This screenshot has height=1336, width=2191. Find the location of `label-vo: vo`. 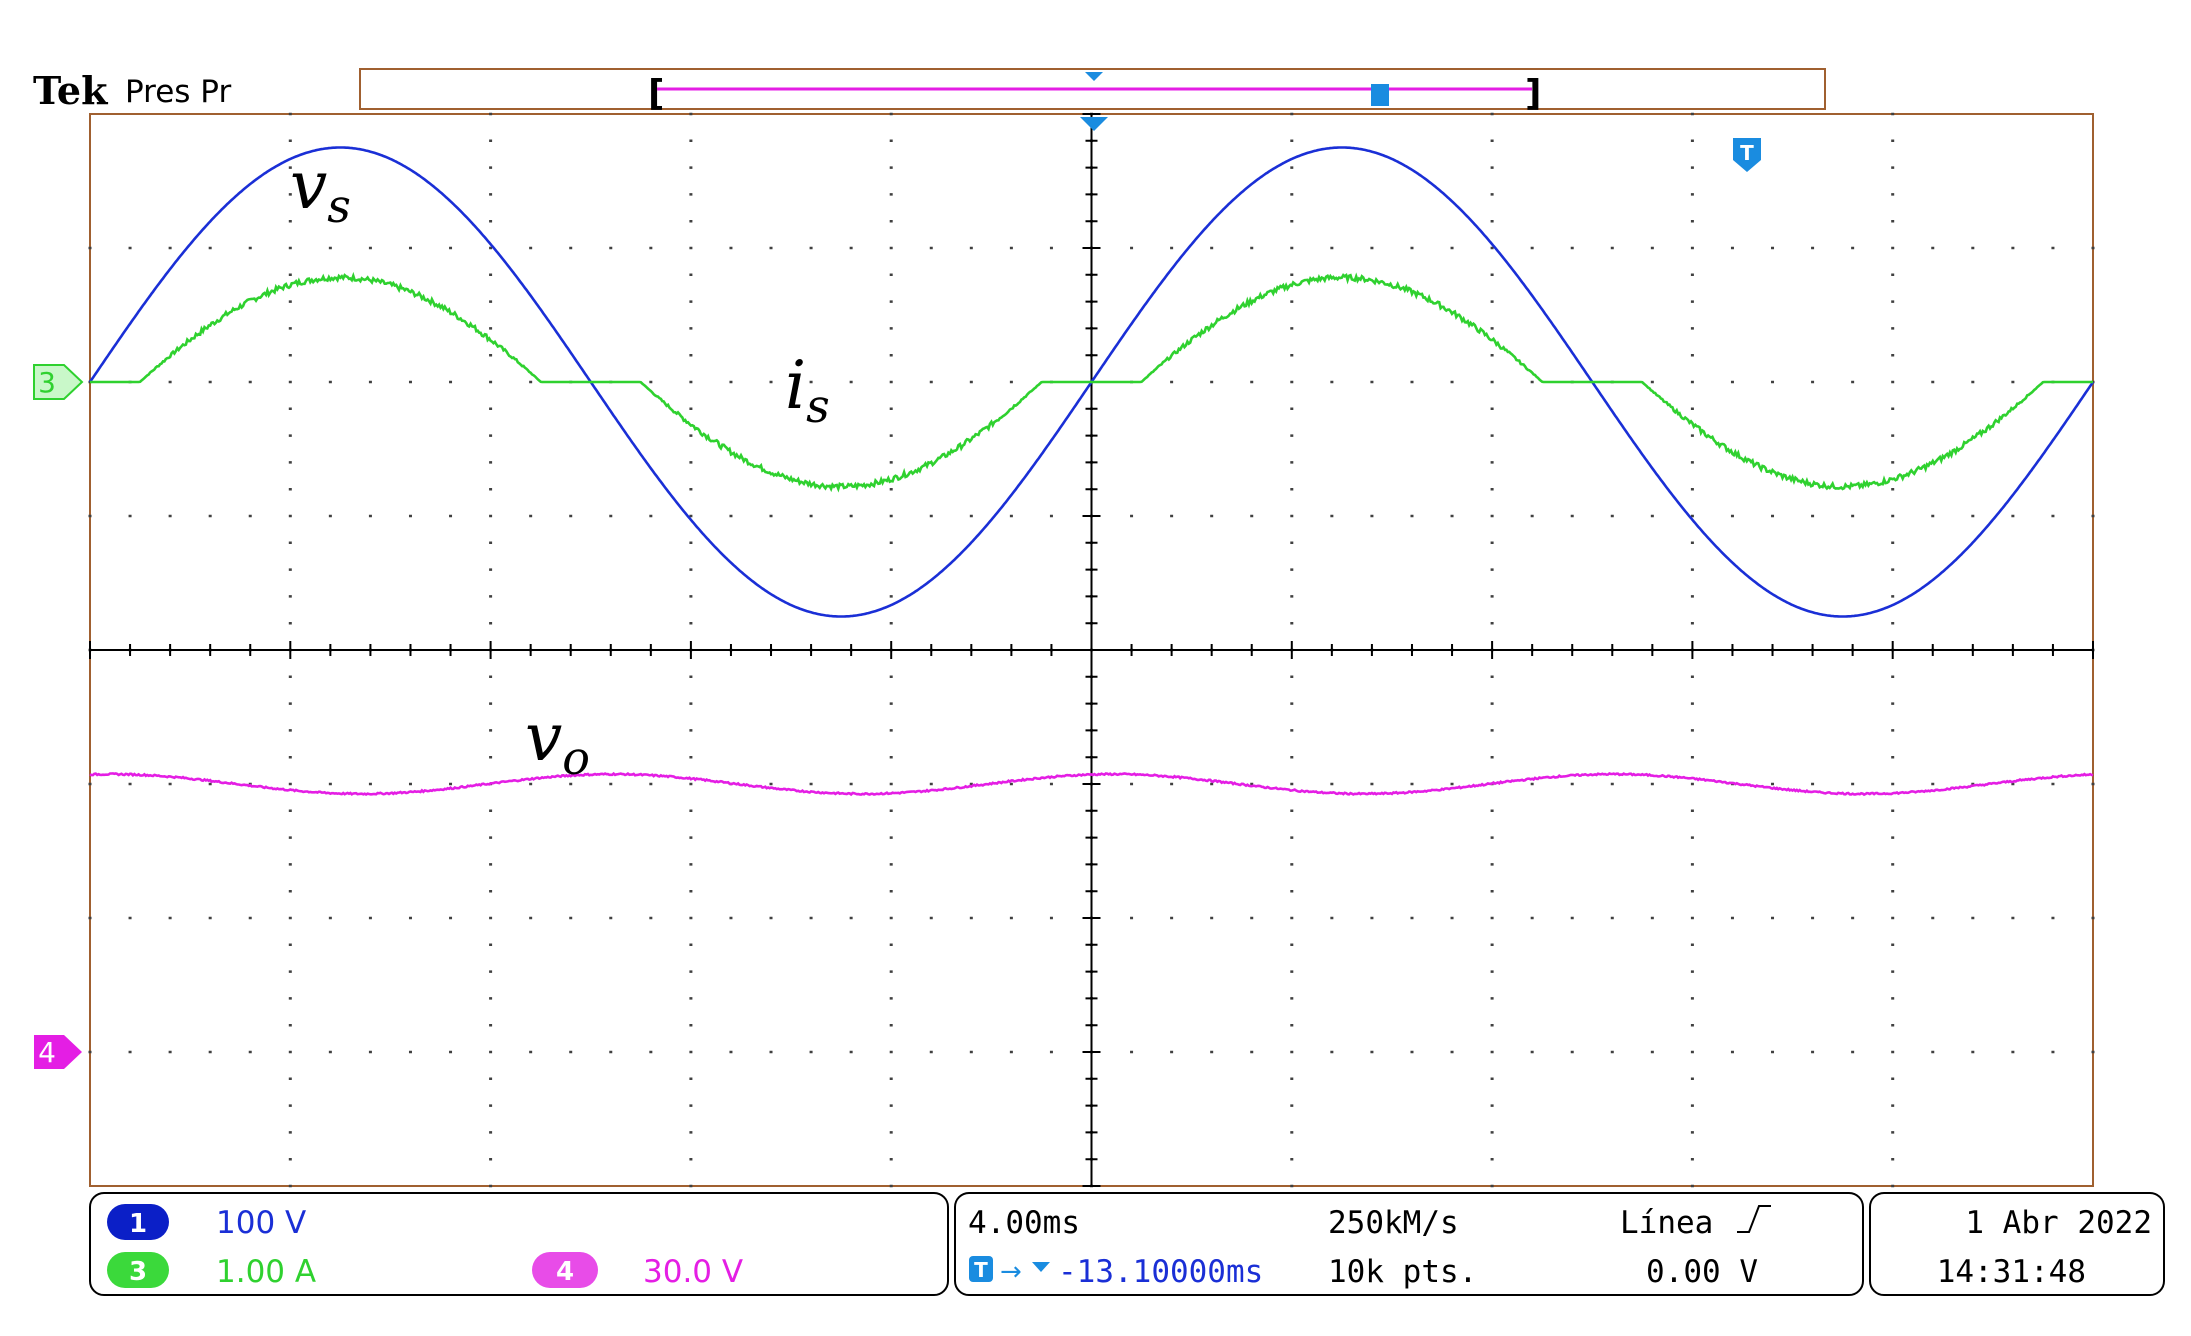

label-vo: vo is located at coordinates (557, 742).